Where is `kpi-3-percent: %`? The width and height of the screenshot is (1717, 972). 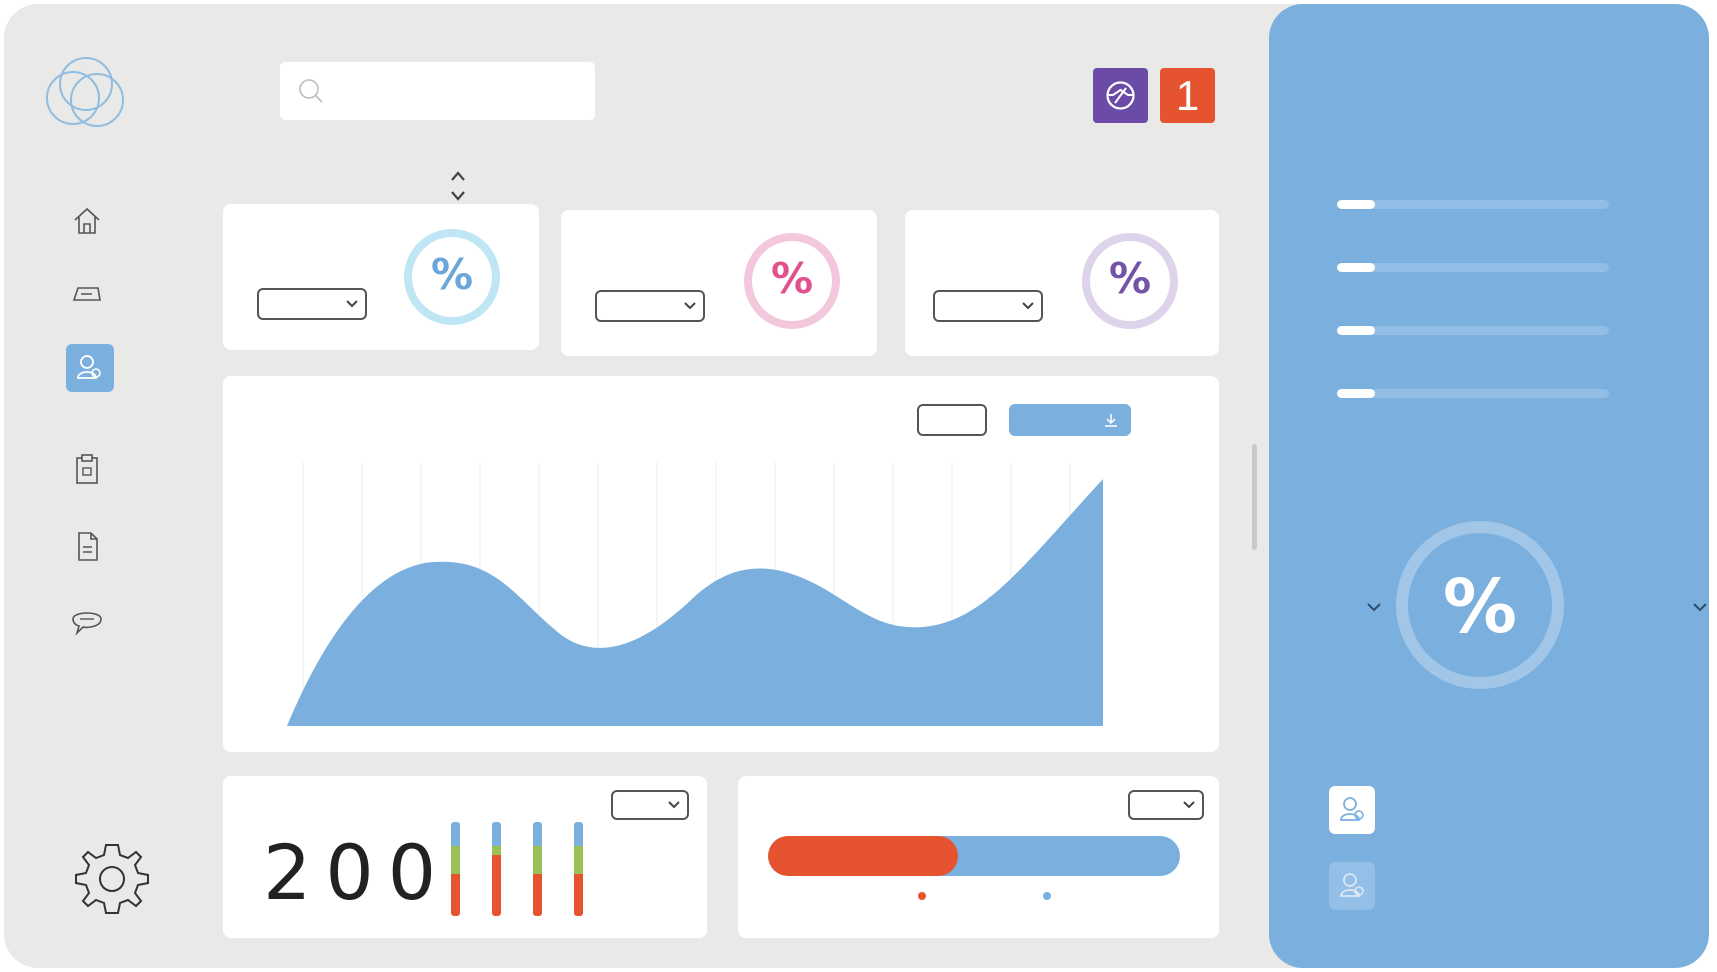
kpi-3-percent: % is located at coordinates (1130, 278).